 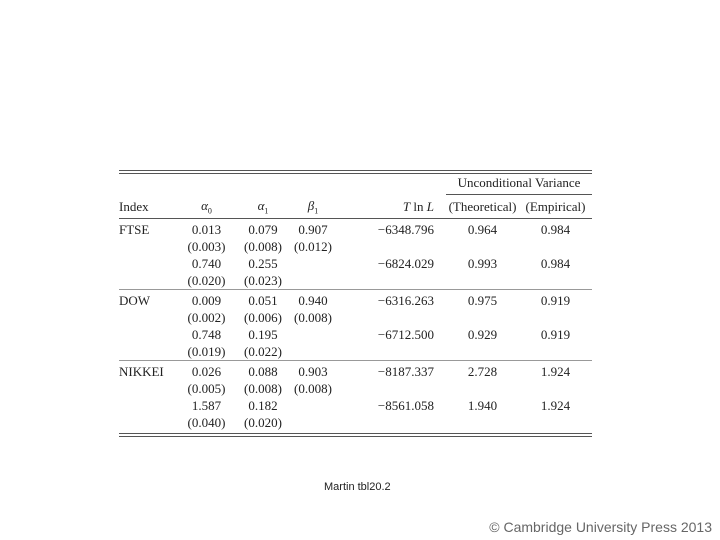 I want to click on cell-alpha0: (0.005), so click(x=206, y=388).